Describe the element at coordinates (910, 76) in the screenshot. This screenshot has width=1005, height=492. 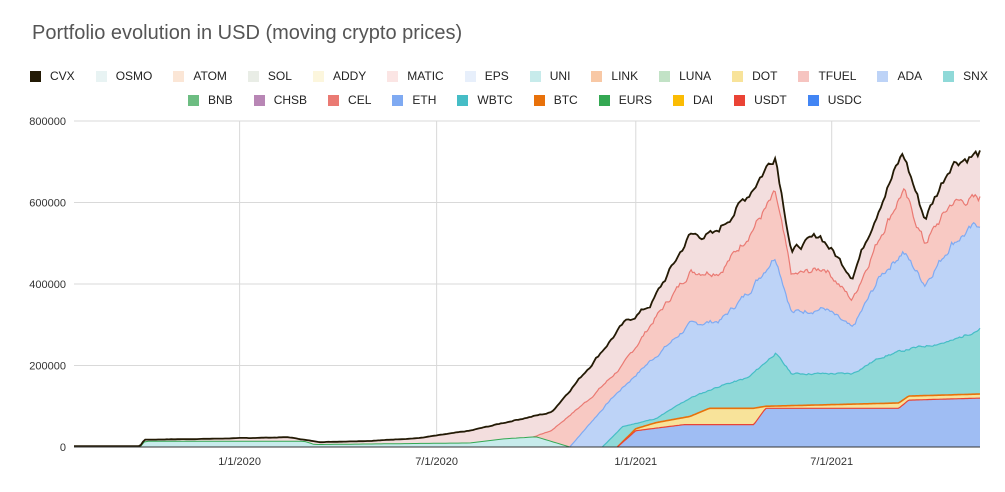
I see `legend-label: ADA` at that location.